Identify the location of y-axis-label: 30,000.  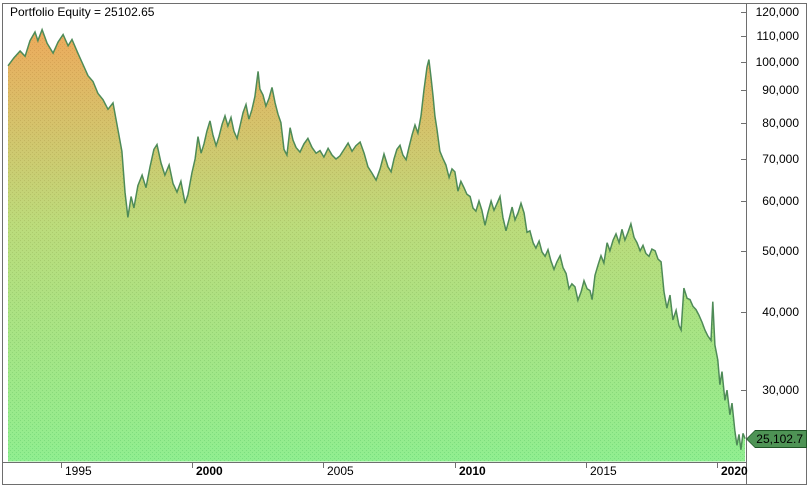
(780, 390).